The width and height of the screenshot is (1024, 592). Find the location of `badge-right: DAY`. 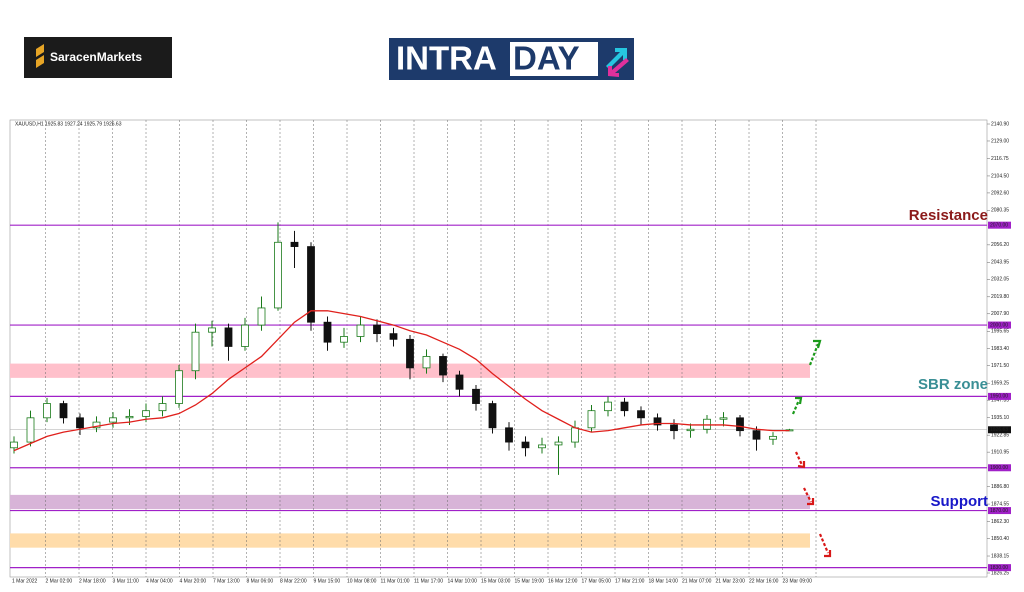

badge-right: DAY is located at coordinates (546, 58).